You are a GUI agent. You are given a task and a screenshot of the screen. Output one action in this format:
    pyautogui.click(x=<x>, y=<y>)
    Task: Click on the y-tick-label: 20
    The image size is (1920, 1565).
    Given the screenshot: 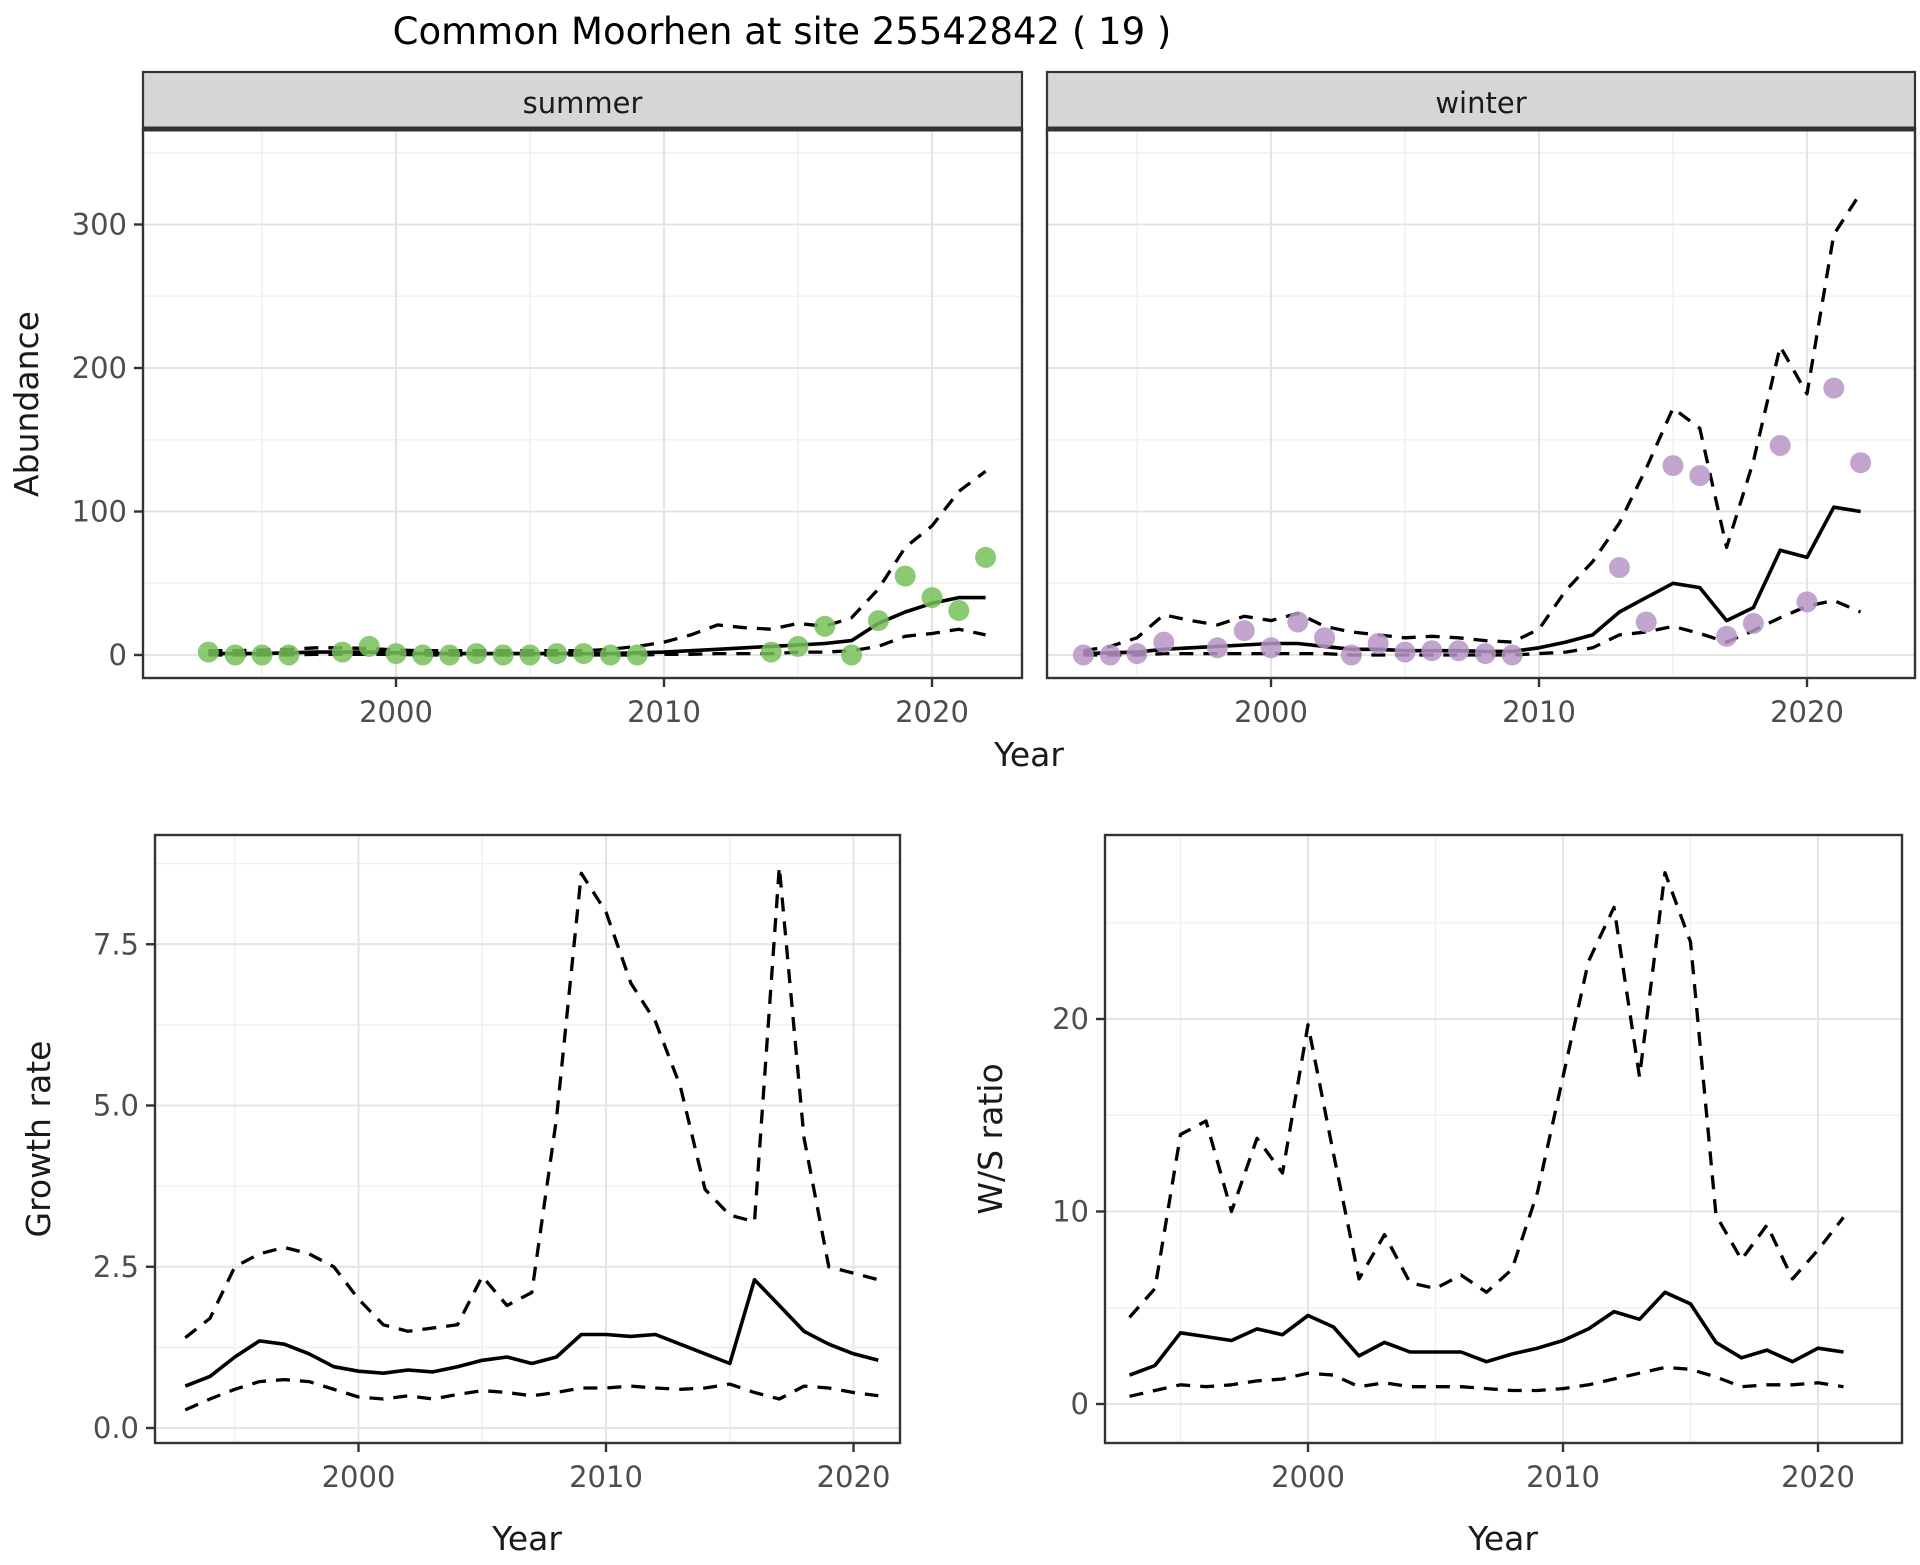 What is the action you would take?
    pyautogui.click(x=1070, y=1019)
    